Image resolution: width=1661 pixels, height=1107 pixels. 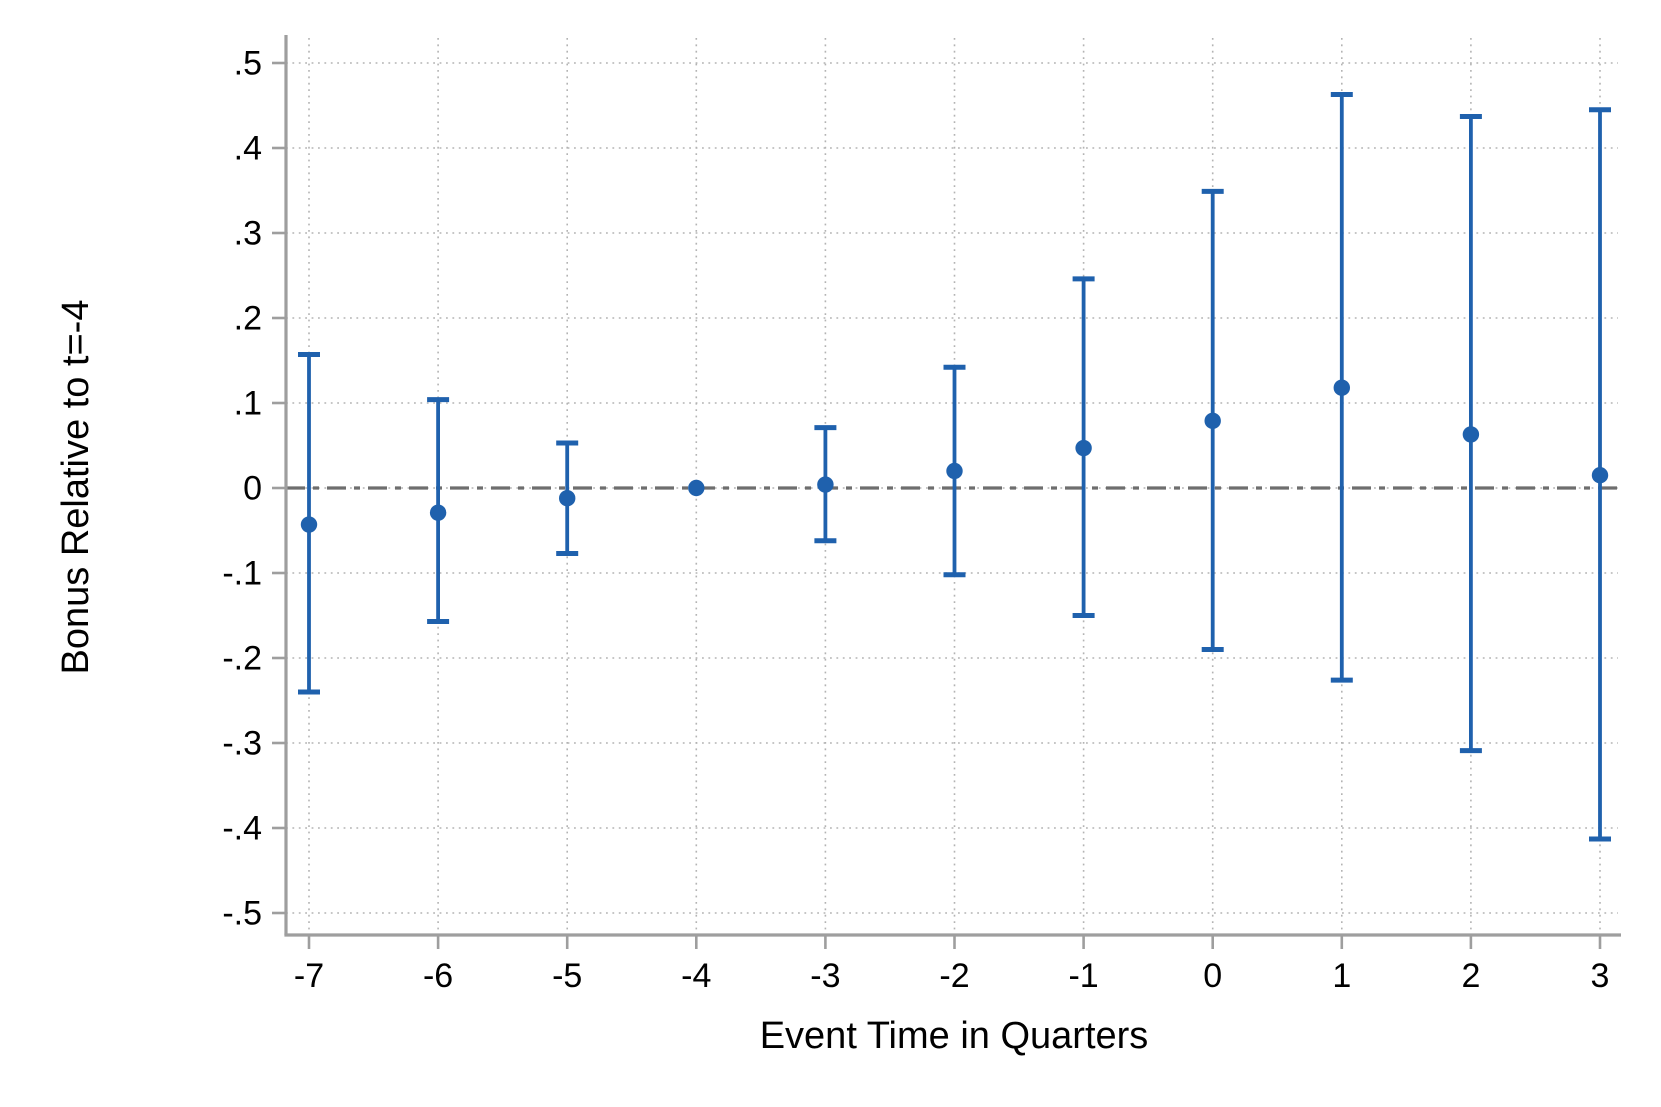 I want to click on x-tick-label: 0, so click(x=1212, y=976).